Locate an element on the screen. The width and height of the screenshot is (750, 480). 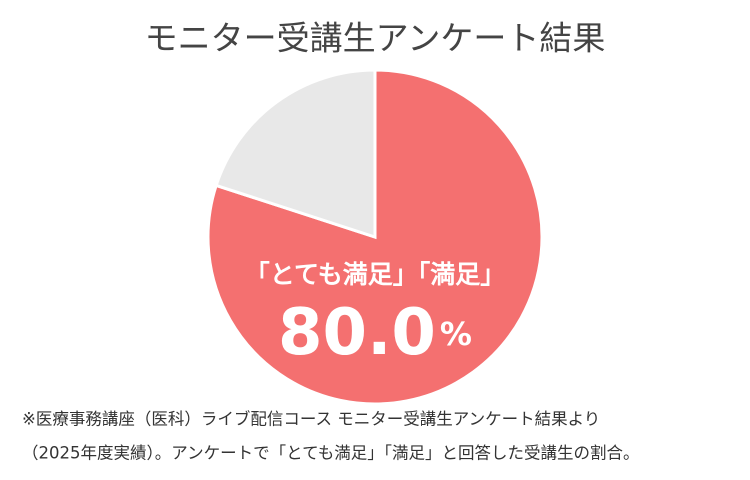
chart-title: モニター受講生アンケート結果 is located at coordinates (375, 38).